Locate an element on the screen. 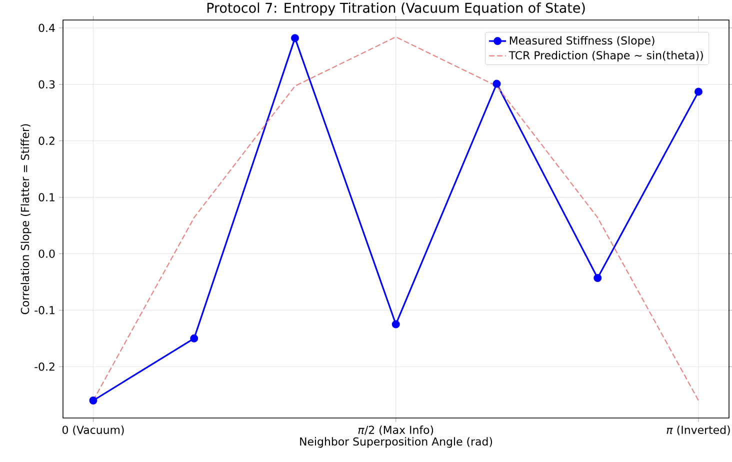 Image resolution: width=732 pixels, height=462 pixels. y-tick-label: 0.1 is located at coordinates (46, 197).